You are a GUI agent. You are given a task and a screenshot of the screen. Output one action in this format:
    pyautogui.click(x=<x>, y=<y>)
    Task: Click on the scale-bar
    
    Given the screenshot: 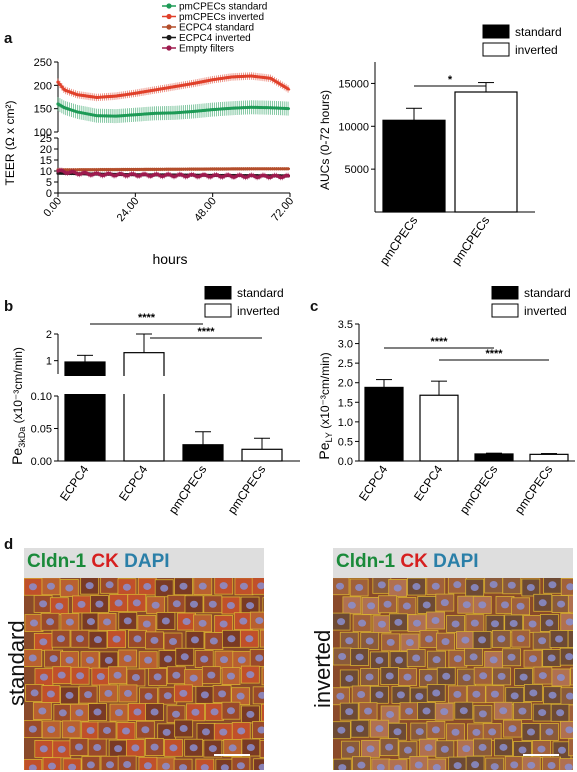 What is the action you would take?
    pyautogui.click(x=541, y=755)
    